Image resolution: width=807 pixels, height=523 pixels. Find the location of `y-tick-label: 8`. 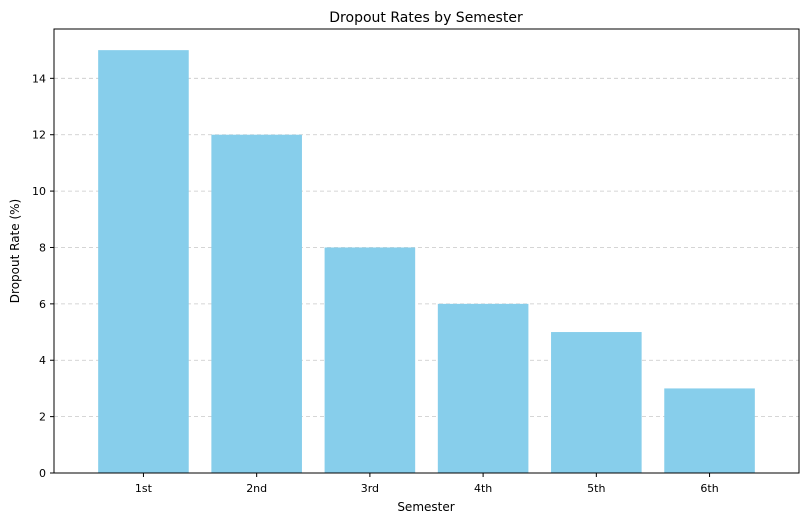

y-tick-label: 8 is located at coordinates (42, 247).